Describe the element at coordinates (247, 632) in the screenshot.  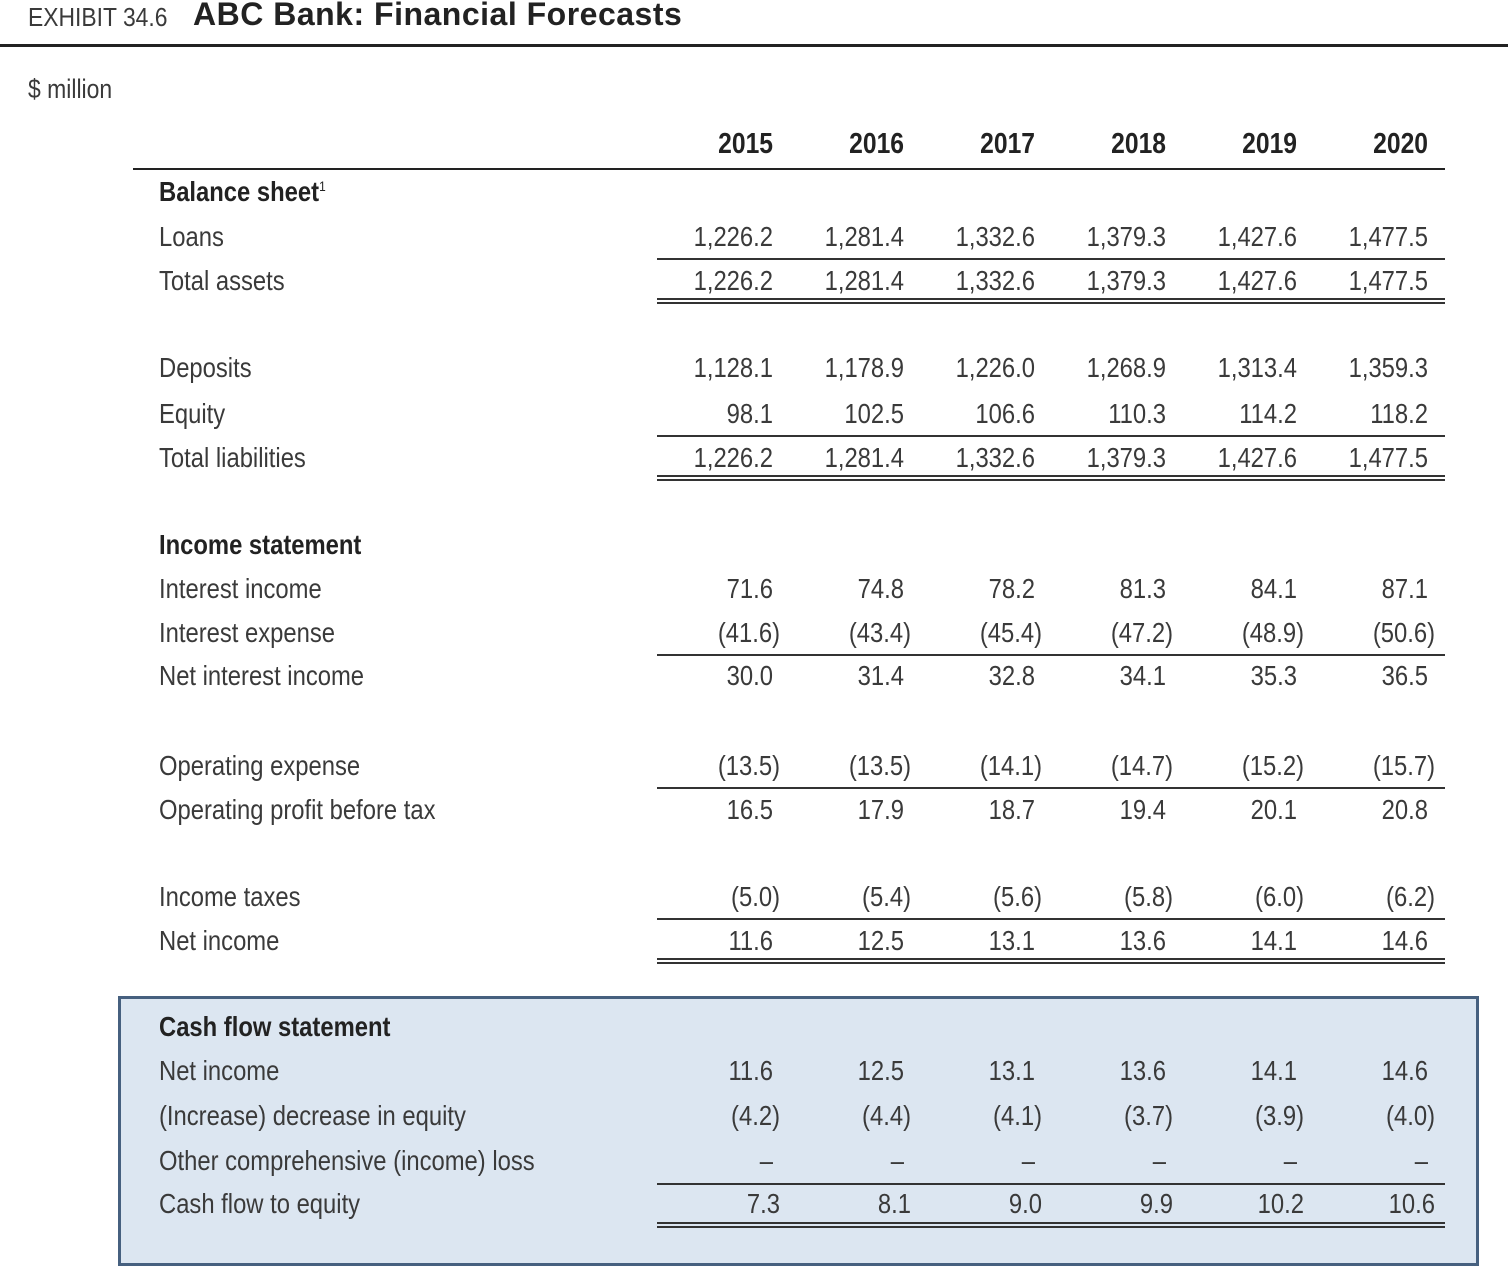
I see `row-label: Interest expense` at that location.